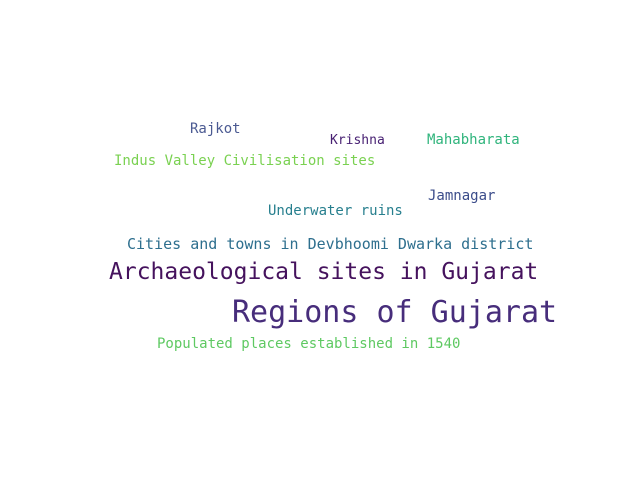 The width and height of the screenshot is (640, 480). What do you see at coordinates (245, 161) in the screenshot?
I see `word-indus-valley-civilisation-sites: Indus Valley Civilisation sites` at bounding box center [245, 161].